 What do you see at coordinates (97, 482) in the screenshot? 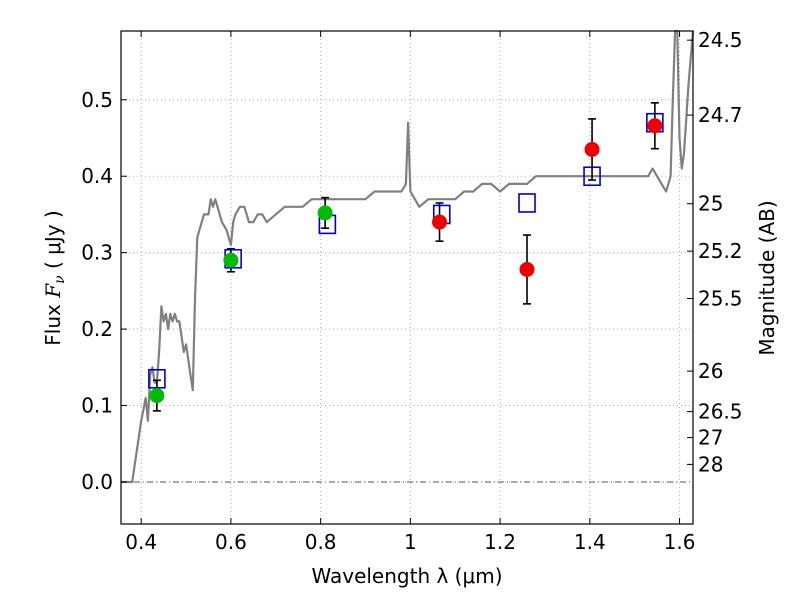
I see `y-tick-label: 0.0` at bounding box center [97, 482].